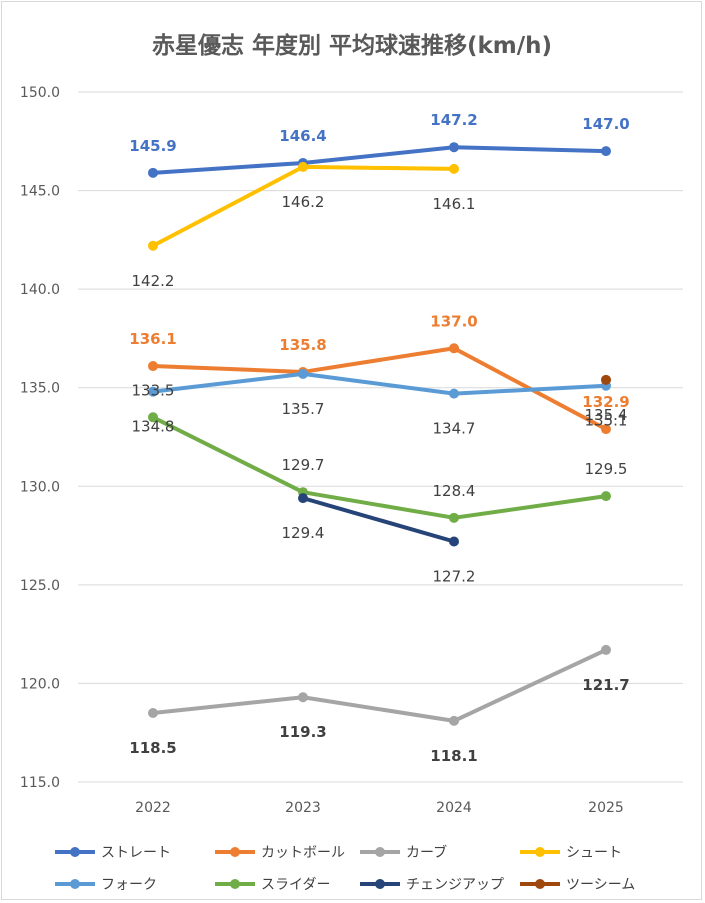  I want to click on x-axis: 2022 2023 2024 2025, so click(379, 808).